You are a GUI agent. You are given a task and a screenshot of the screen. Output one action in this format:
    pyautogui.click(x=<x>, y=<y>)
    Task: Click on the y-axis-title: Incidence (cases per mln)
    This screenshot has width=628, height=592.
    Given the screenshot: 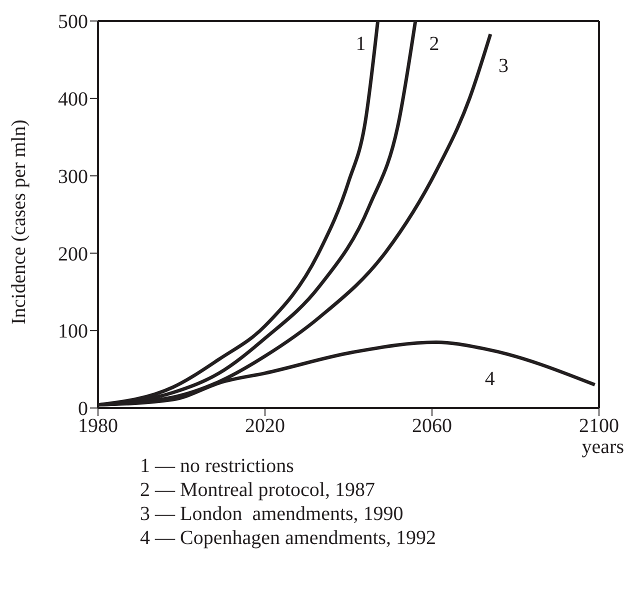 What is the action you would take?
    pyautogui.click(x=19, y=222)
    